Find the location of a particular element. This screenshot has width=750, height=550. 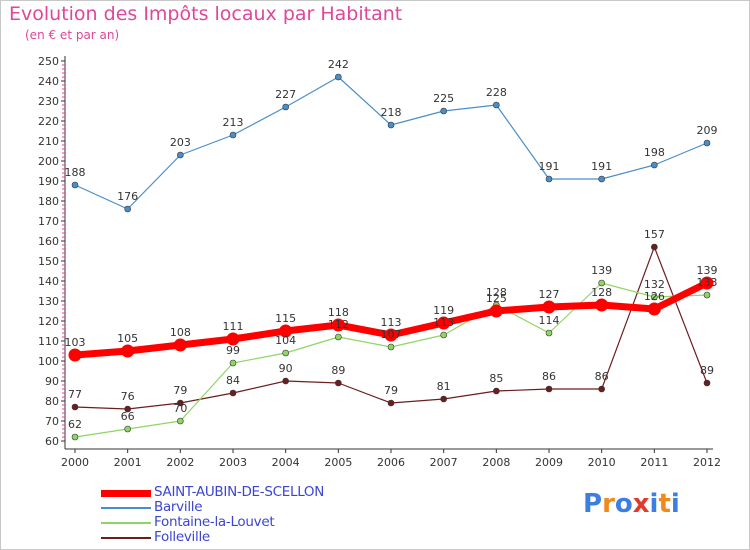

data-label-barville: 218 is located at coordinates (391, 112).